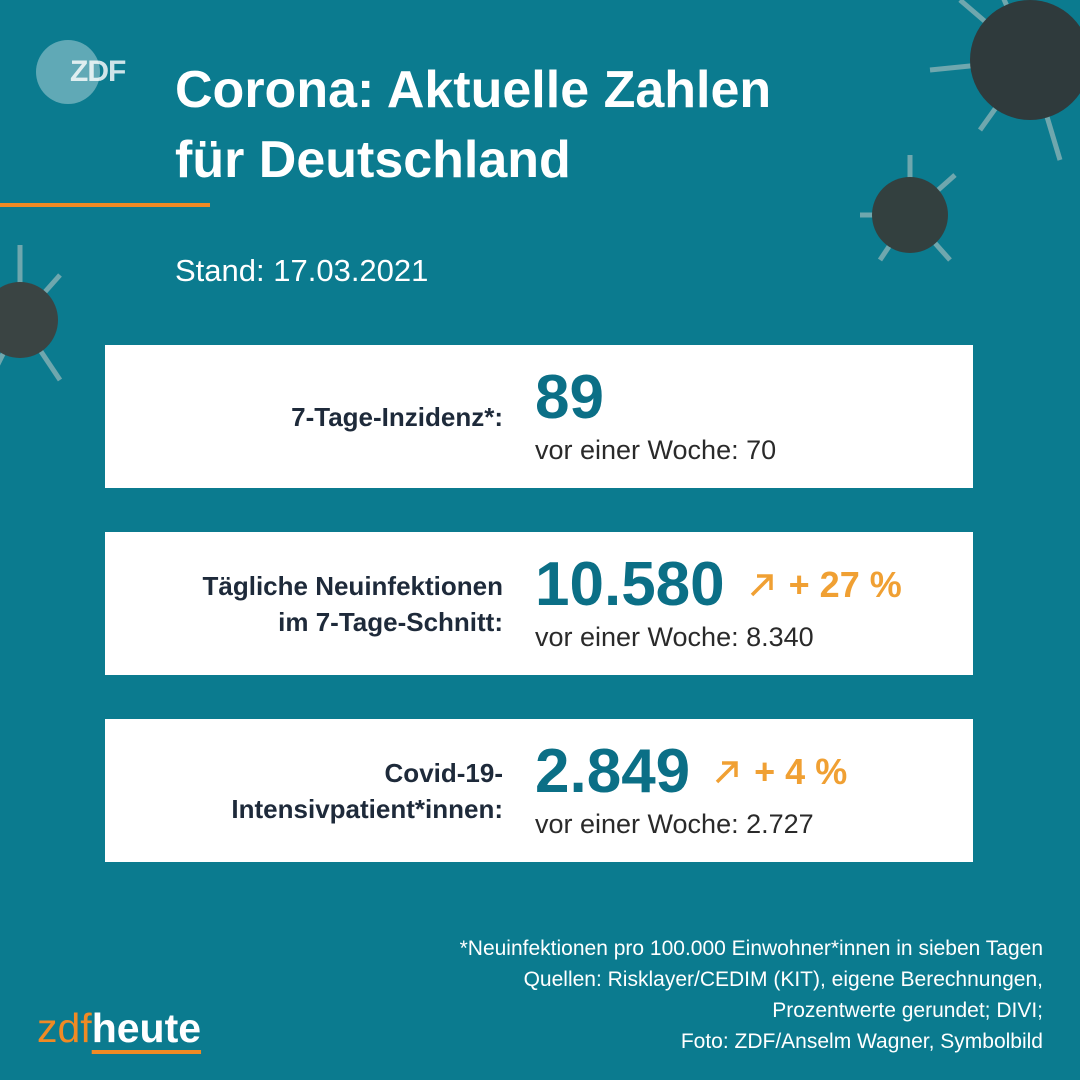 This screenshot has height=1080, width=1080. I want to click on stat-change: + 4 %, so click(780, 772).